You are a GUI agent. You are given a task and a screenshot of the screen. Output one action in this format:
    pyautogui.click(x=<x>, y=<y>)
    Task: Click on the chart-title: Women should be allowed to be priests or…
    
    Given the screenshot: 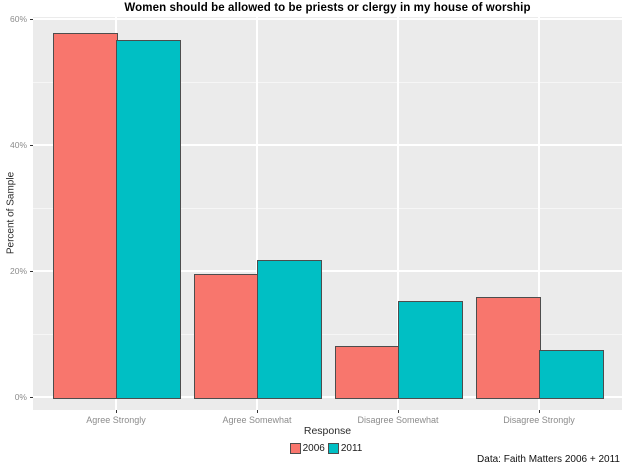 What is the action you would take?
    pyautogui.click(x=327, y=8)
    